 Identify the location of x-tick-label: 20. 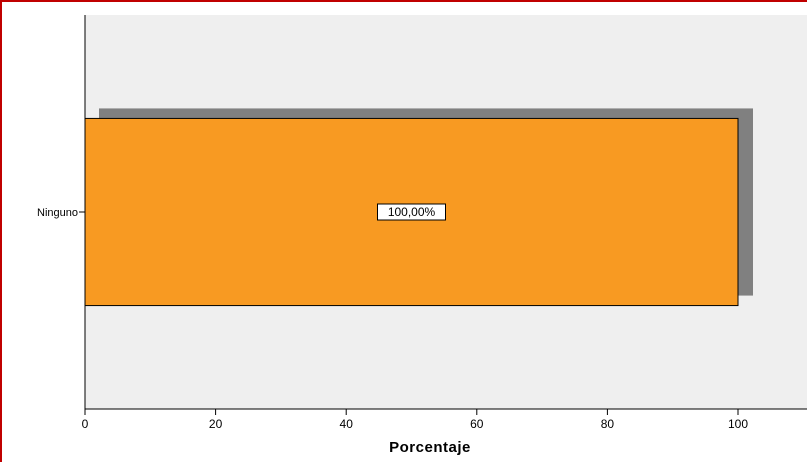
(216, 424).